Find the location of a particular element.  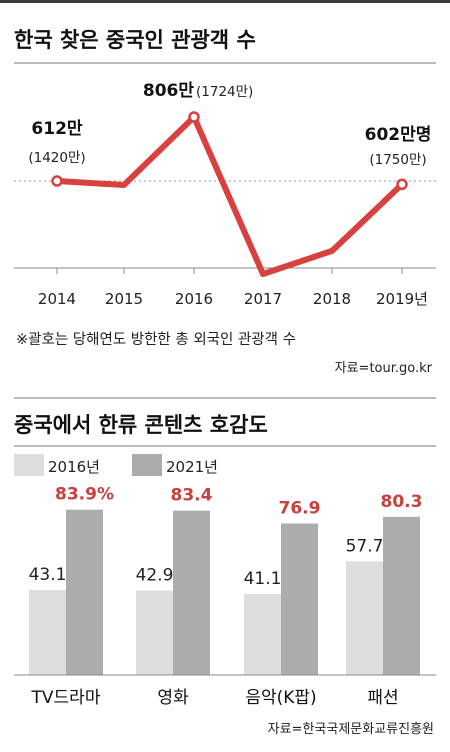

x-tick-label: 2015 is located at coordinates (124, 299).